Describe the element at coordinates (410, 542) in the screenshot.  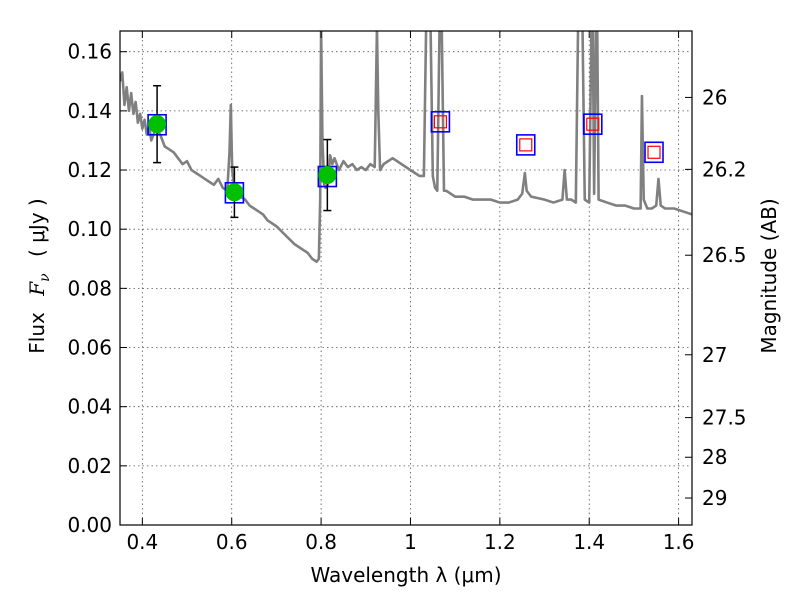
I see `x-tick-label-3: 1` at that location.